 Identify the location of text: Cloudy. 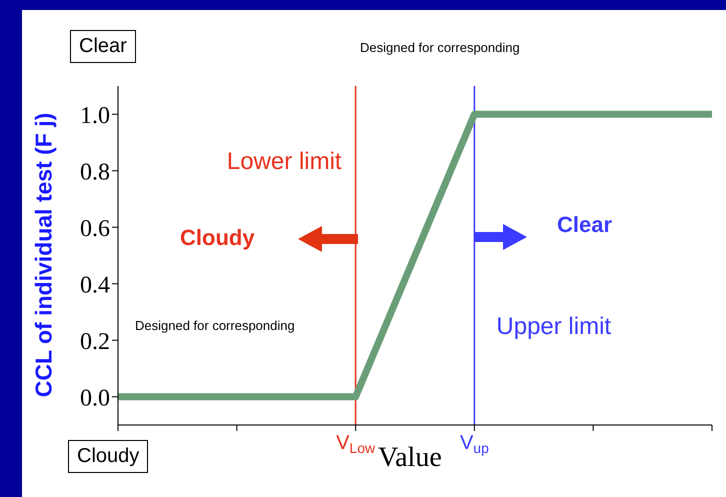
(108, 456).